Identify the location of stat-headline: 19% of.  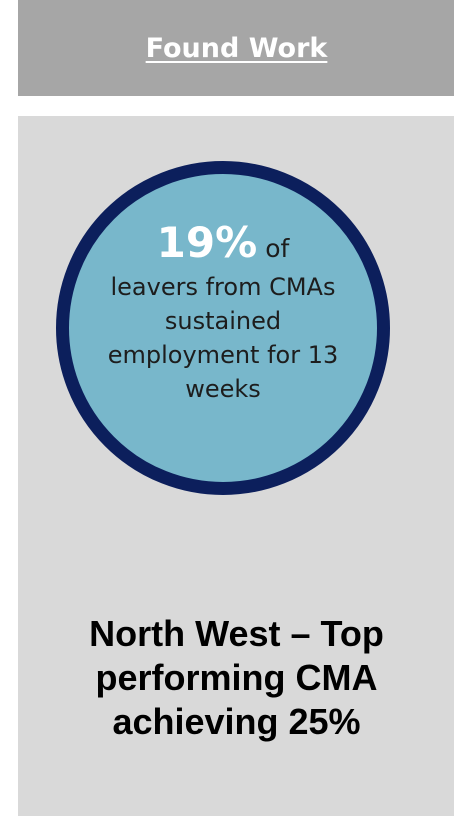
(223, 243).